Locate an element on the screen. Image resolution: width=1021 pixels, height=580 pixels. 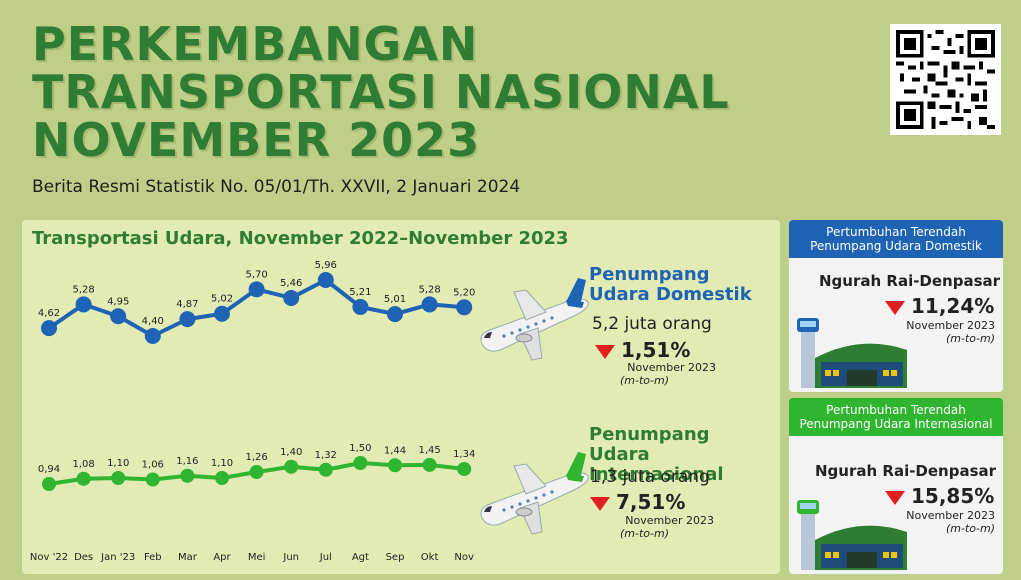
qr-code is located at coordinates (945, 79).